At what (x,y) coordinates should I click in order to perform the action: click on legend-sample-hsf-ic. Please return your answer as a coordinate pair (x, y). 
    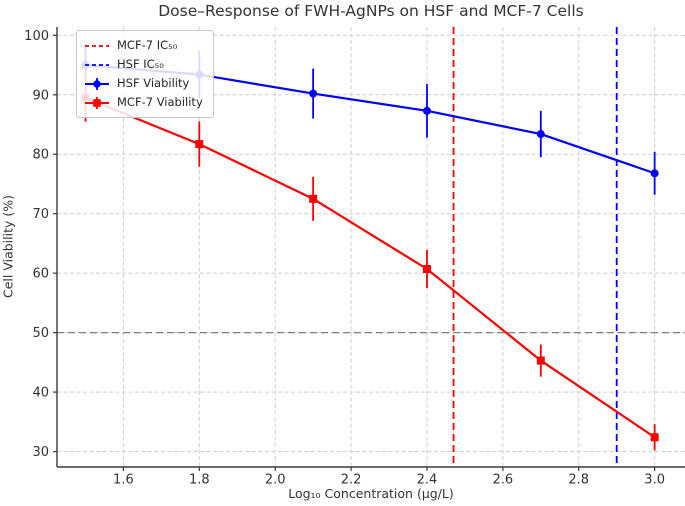
    Looking at the image, I should click on (97, 64).